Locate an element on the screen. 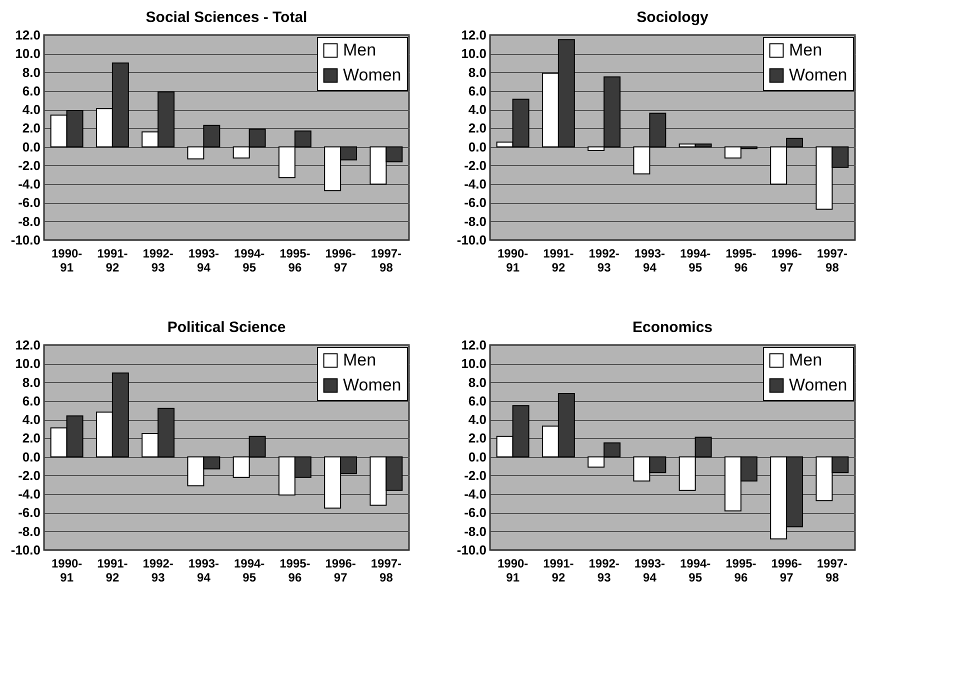 Image resolution: width=953 pixels, height=678 pixels. chart-title: Economics is located at coordinates (672, 327).